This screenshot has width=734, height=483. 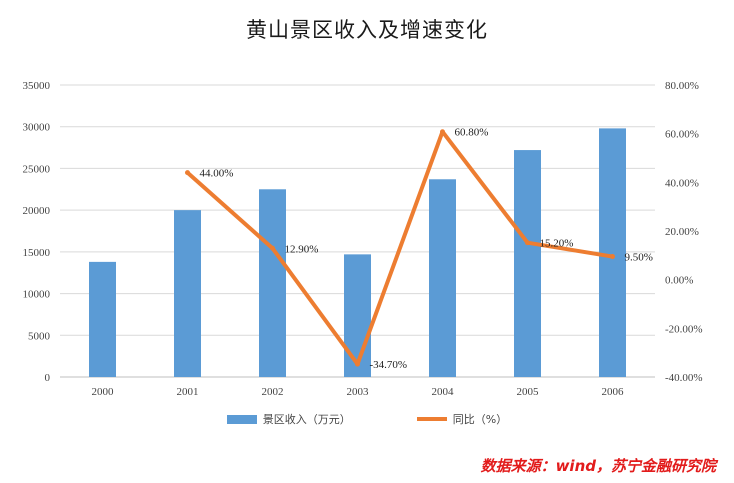 I want to click on left-tick-label: 20000, so click(x=37, y=211).